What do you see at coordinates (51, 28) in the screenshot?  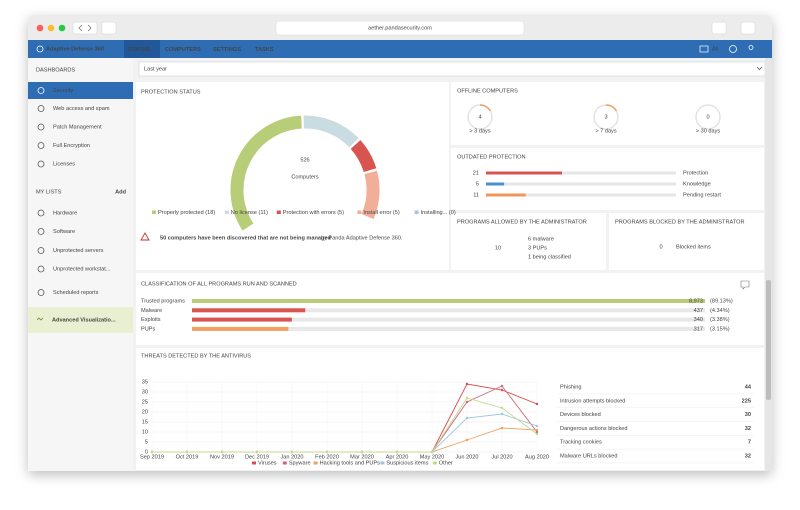 I see `minimize-button` at bounding box center [51, 28].